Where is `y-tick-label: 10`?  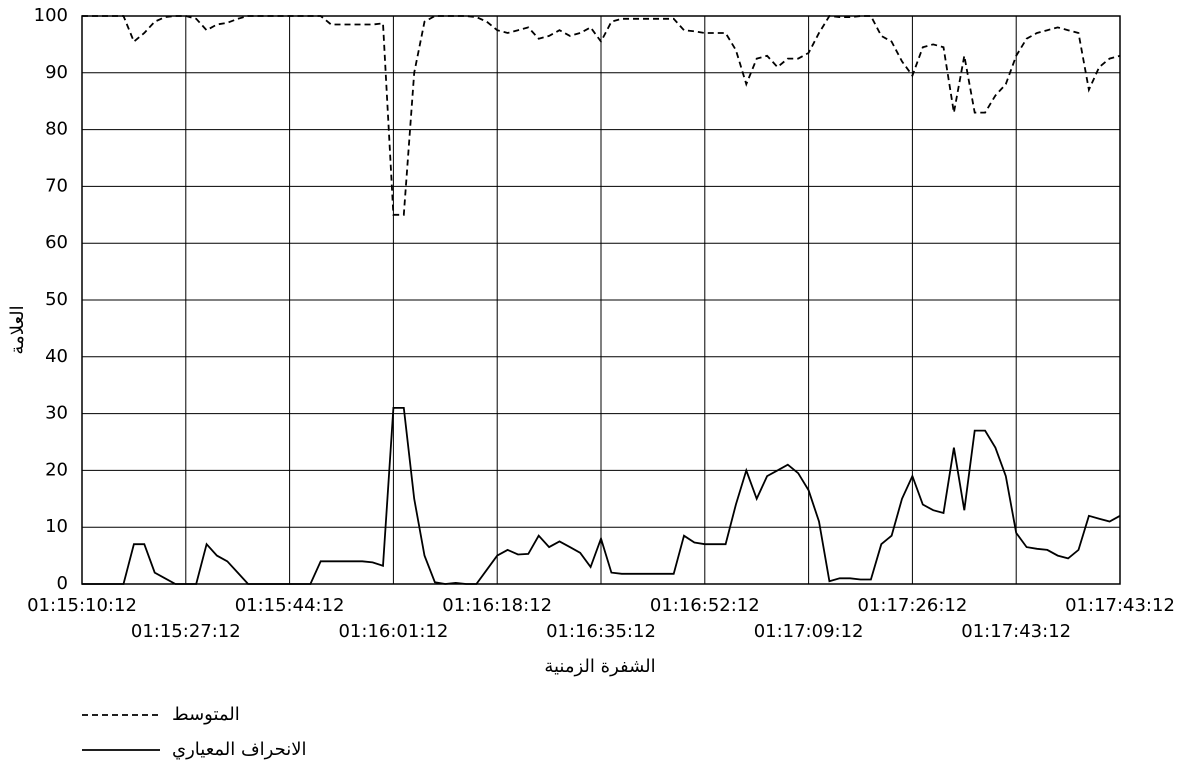
y-tick-label: 10 is located at coordinates (56, 526).